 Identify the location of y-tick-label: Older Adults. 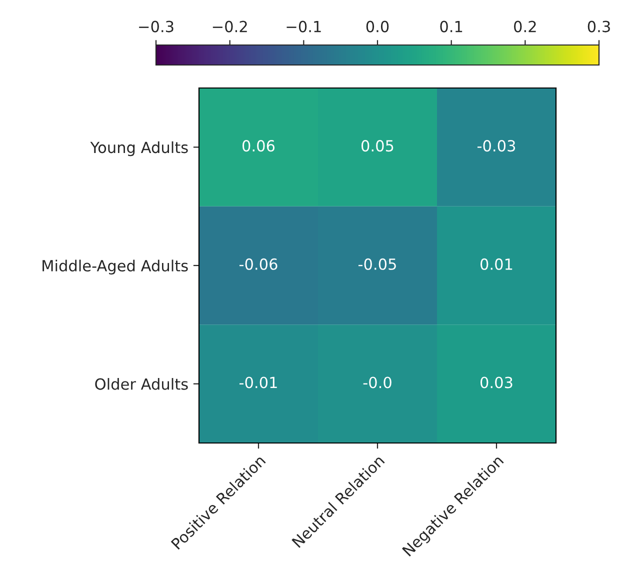
(141, 384).